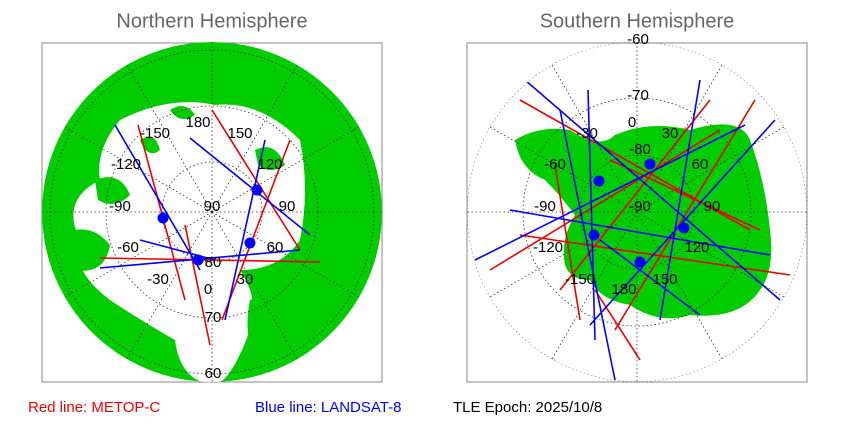 The image size is (850, 430). Describe the element at coordinates (213, 317) in the screenshot. I see `graticule-label: 70` at that location.